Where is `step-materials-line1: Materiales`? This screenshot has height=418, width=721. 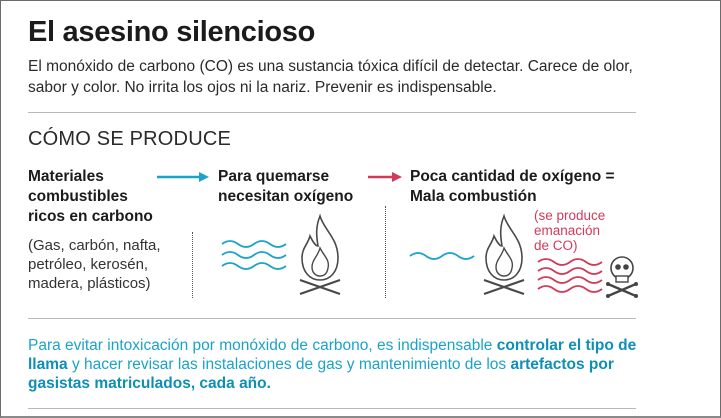 step-materials-line1: Materiales is located at coordinates (66, 176).